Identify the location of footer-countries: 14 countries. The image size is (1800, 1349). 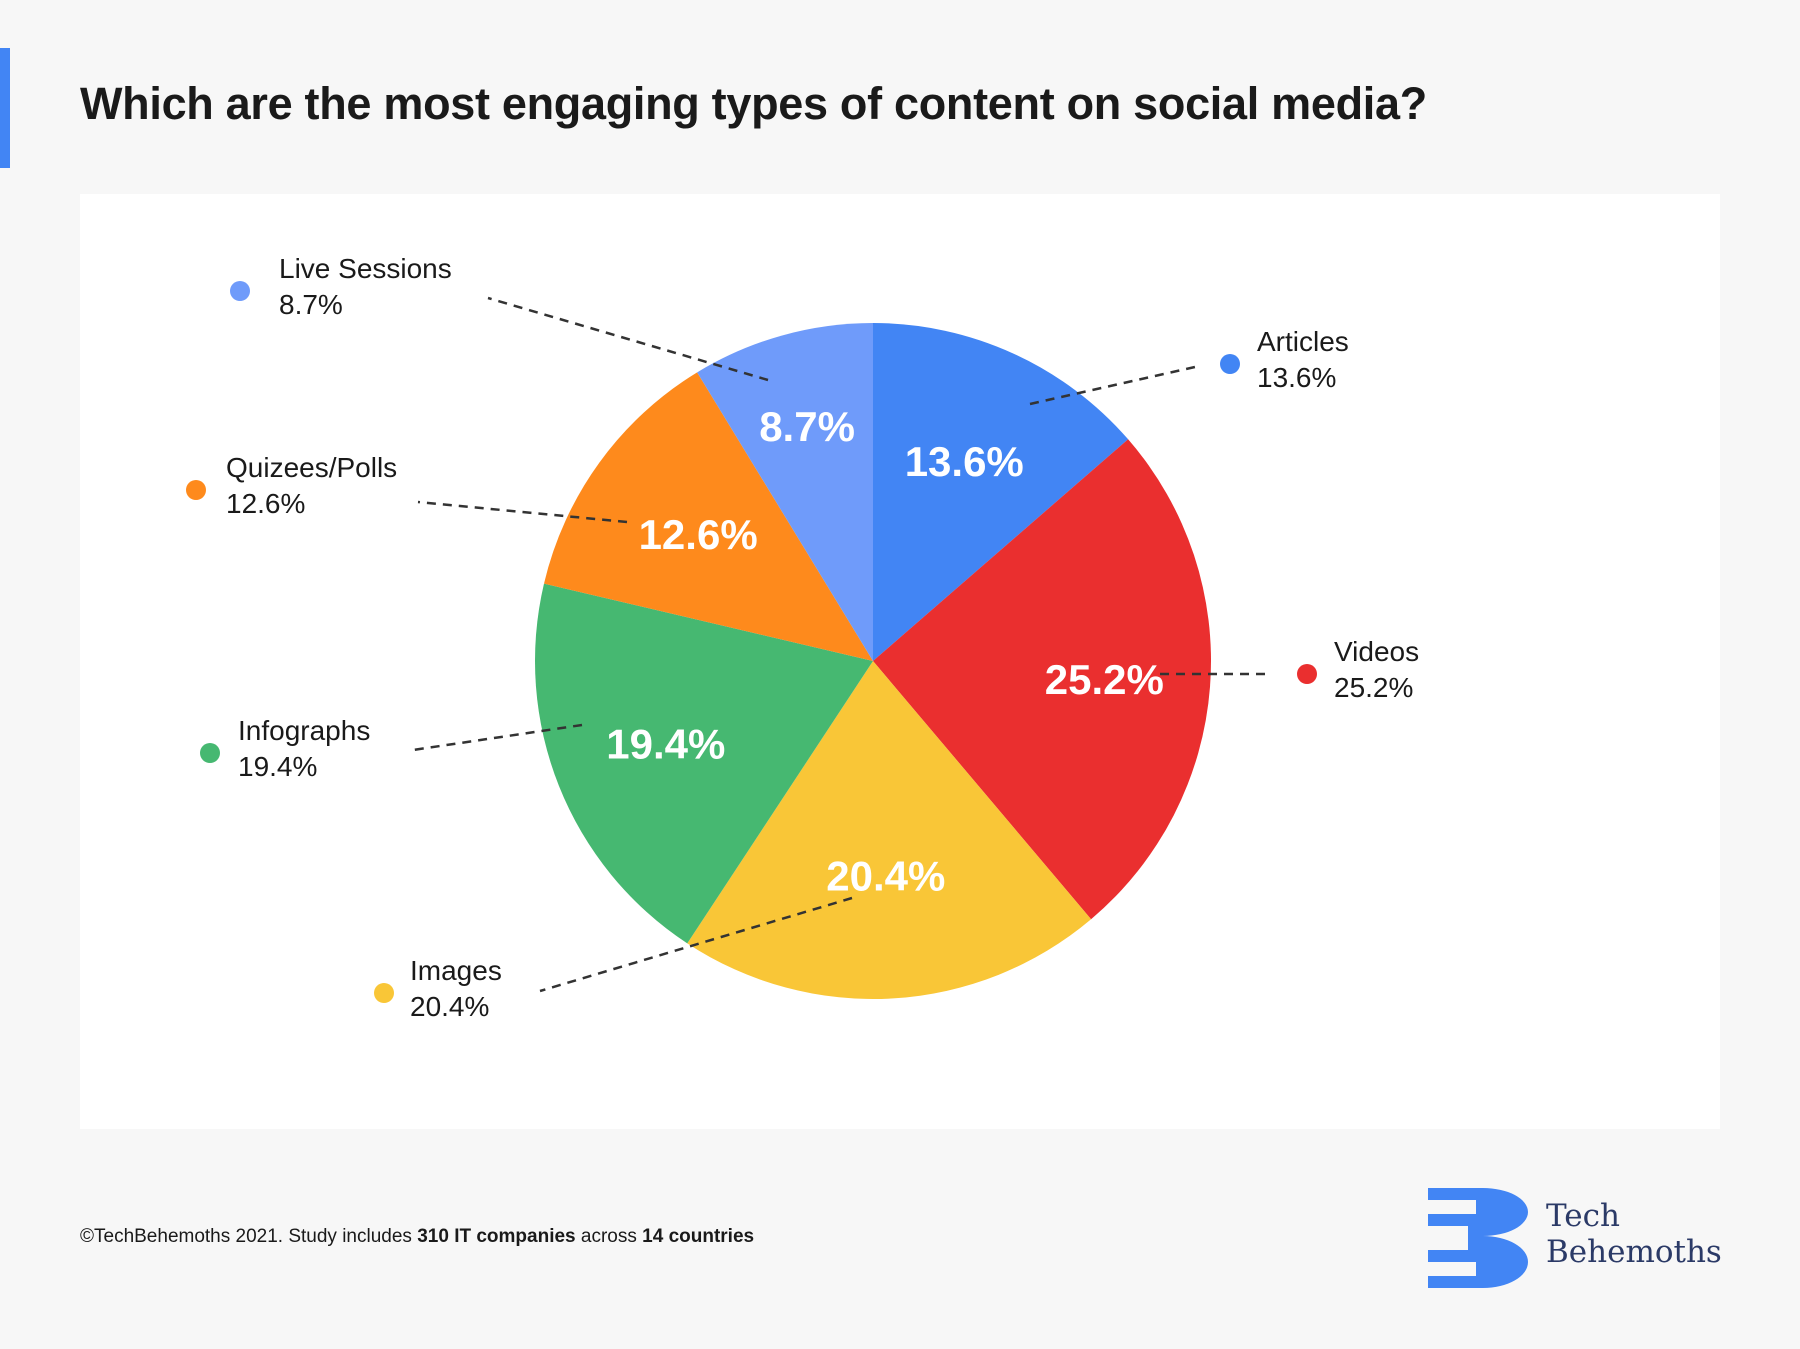
(698, 1236).